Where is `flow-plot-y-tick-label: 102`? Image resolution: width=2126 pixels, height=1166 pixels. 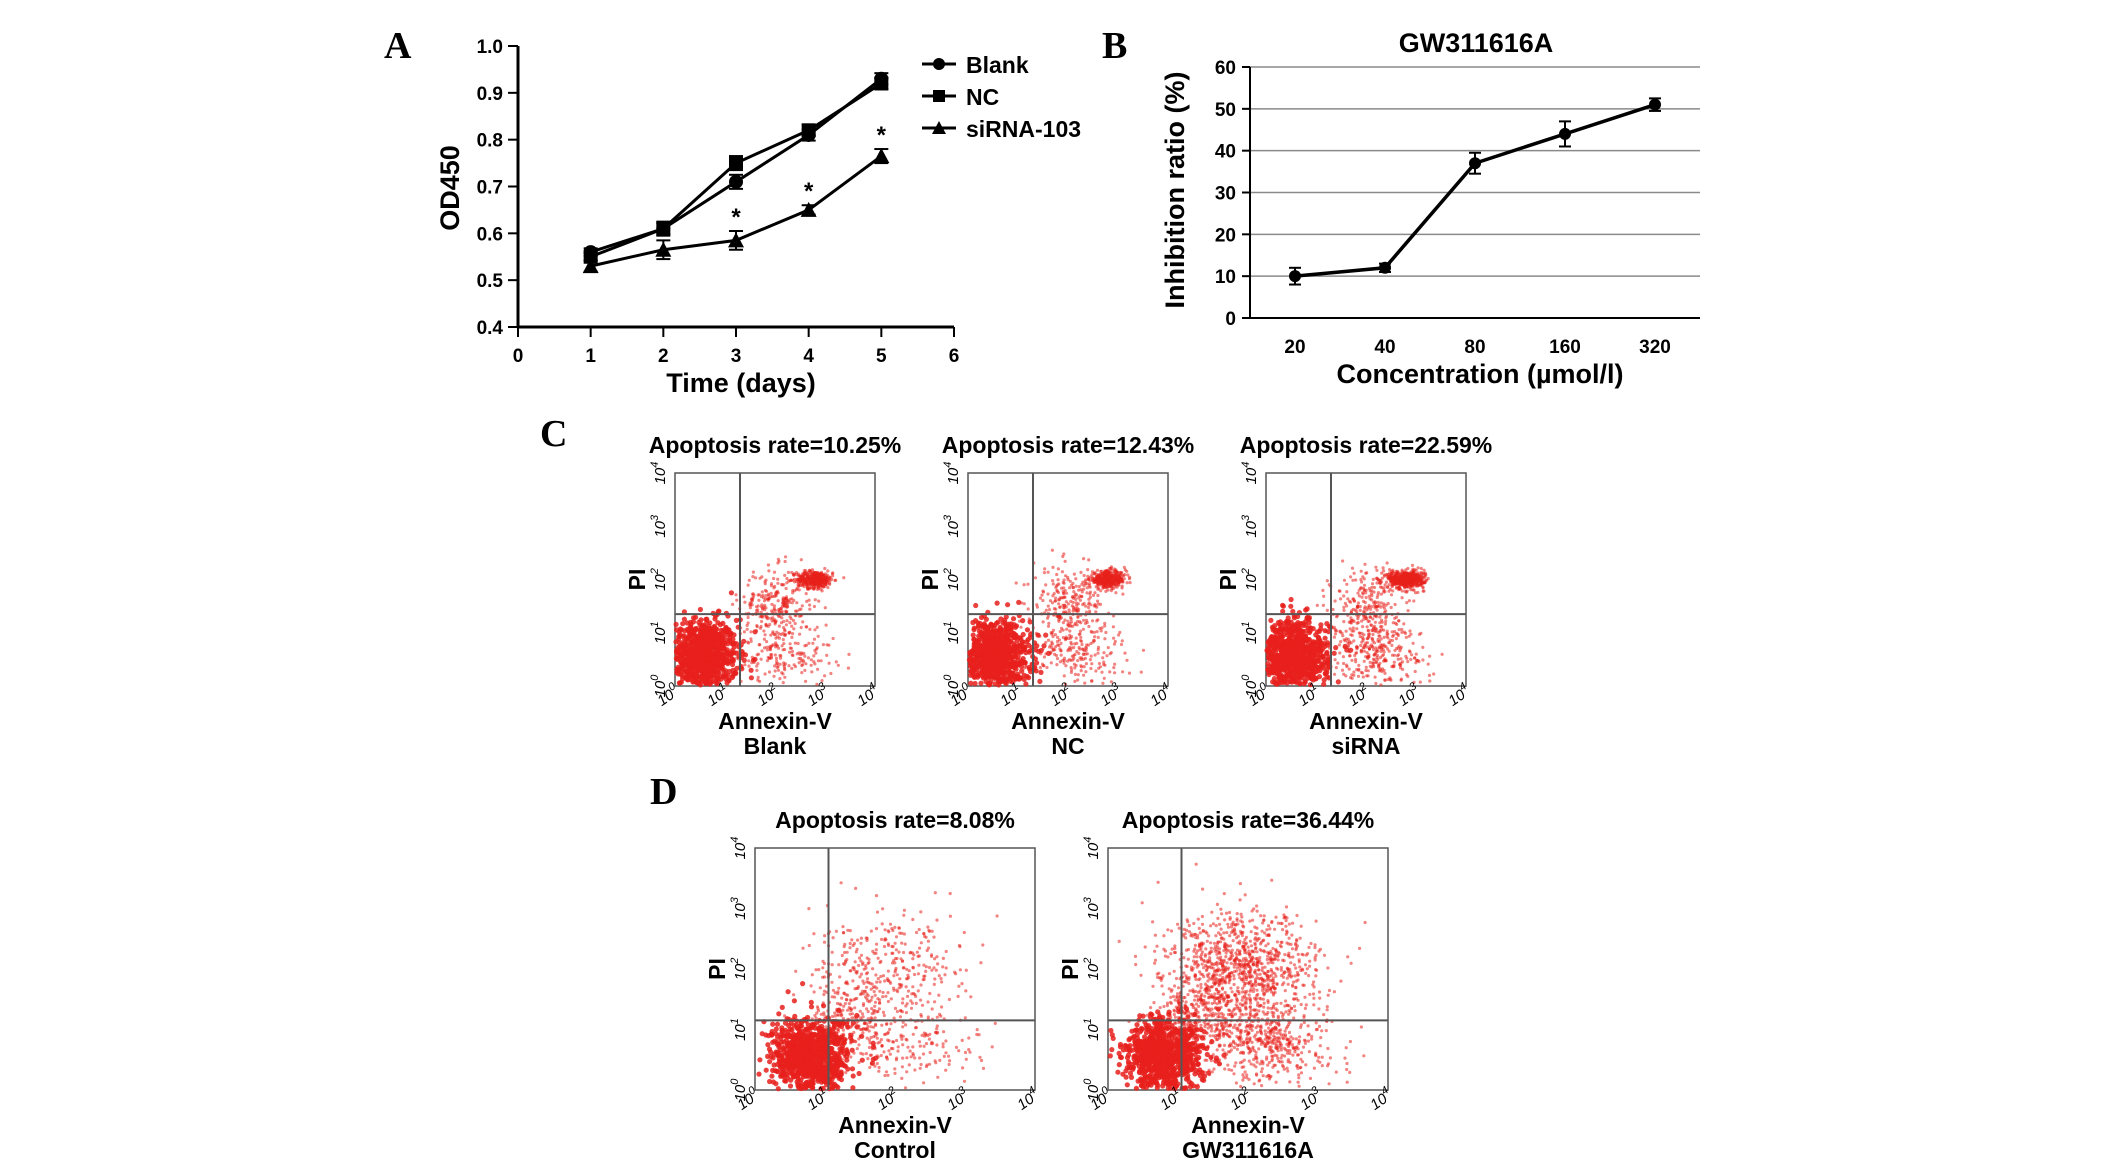 flow-plot-y-tick-label: 102 is located at coordinates (659, 579).